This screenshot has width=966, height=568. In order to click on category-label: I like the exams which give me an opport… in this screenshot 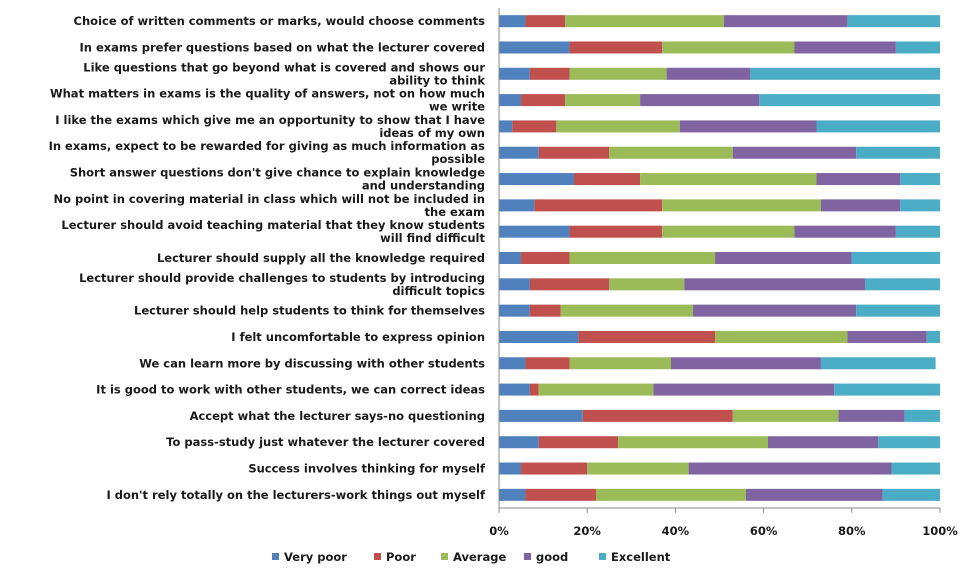, I will do `click(270, 120)`.